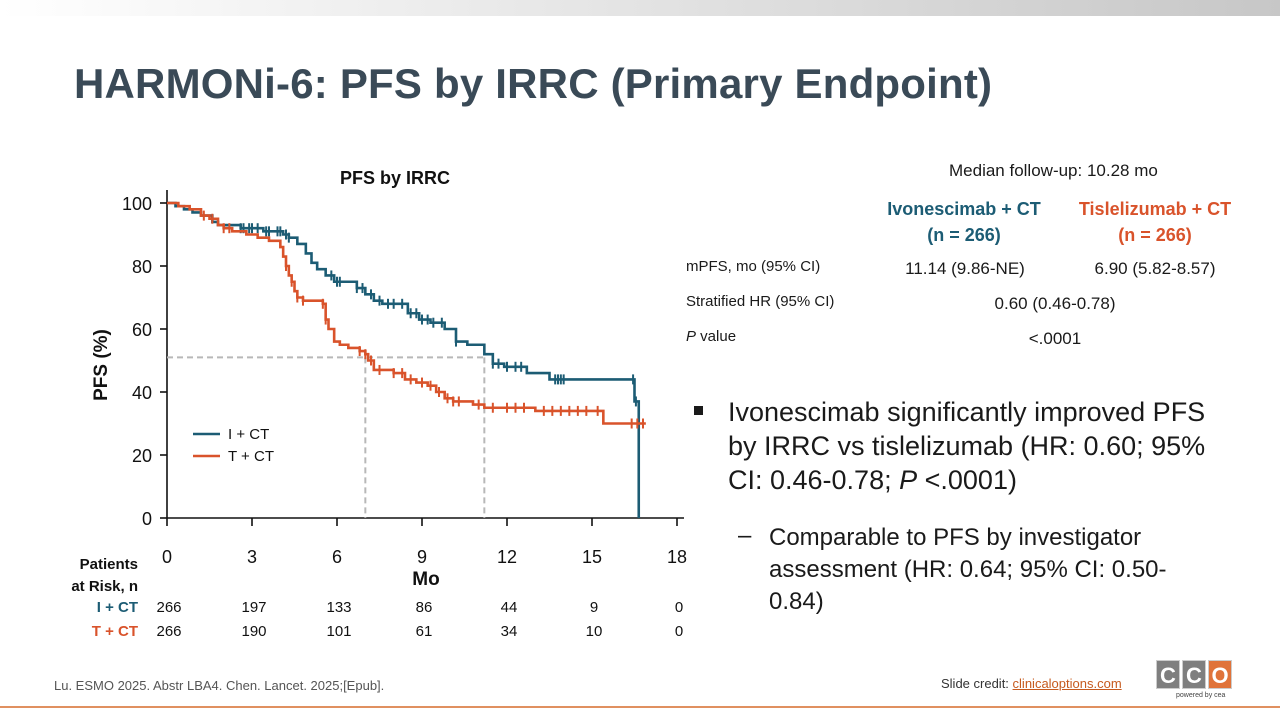 The image size is (1280, 720). I want to click on x-tick-label: 18, so click(677, 557).